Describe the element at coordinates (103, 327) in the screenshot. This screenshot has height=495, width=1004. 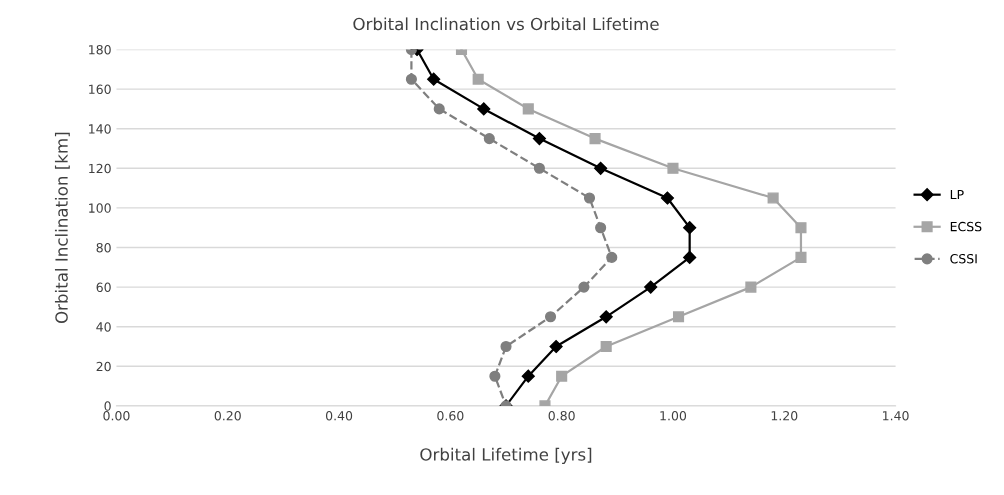
I see `y-tick-label: 40` at that location.